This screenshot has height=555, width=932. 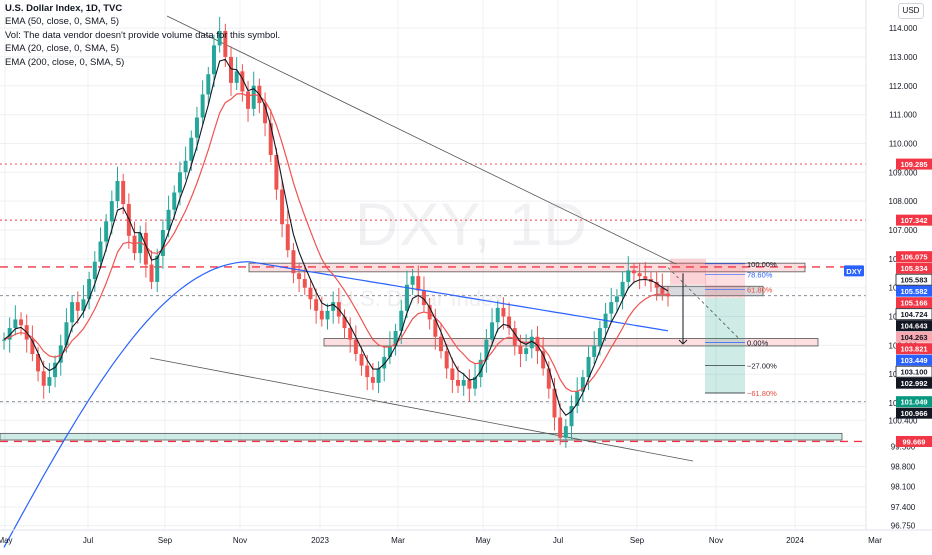 I want to click on y-tick-label: 111.000, so click(x=903, y=115).